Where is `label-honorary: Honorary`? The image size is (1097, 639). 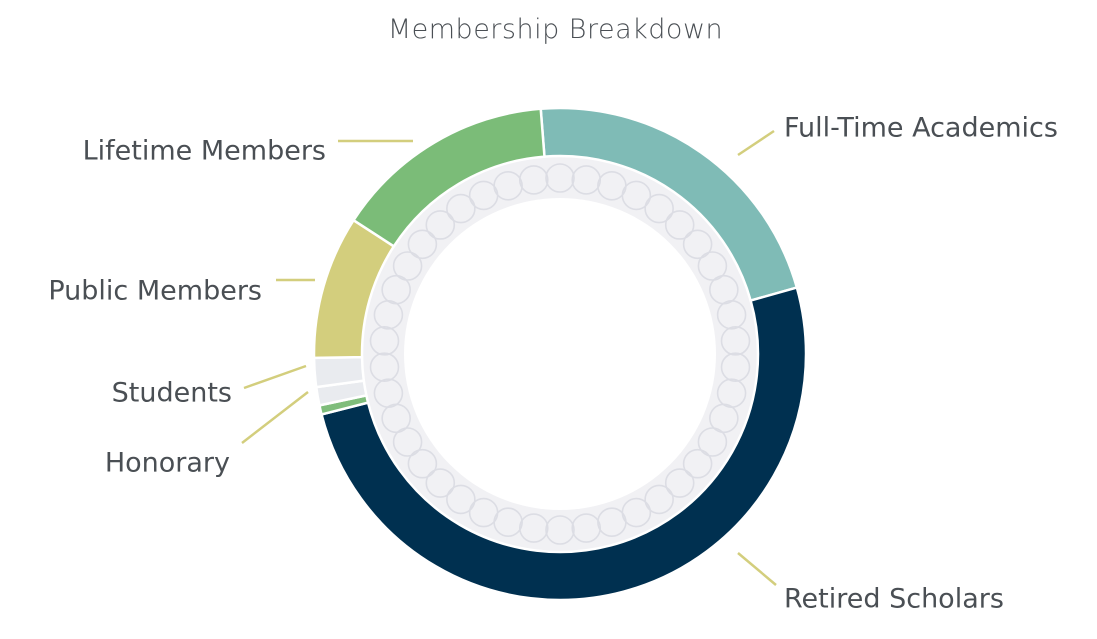 label-honorary: Honorary is located at coordinates (167, 463).